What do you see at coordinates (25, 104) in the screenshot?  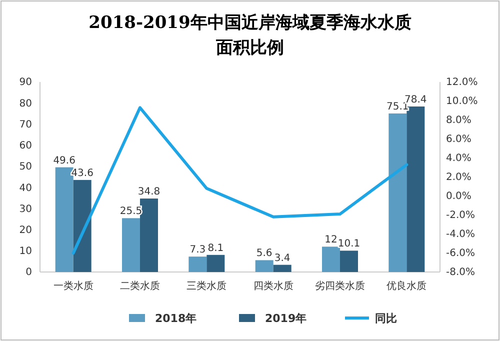 I see `y-tick-label: 80` at bounding box center [25, 104].